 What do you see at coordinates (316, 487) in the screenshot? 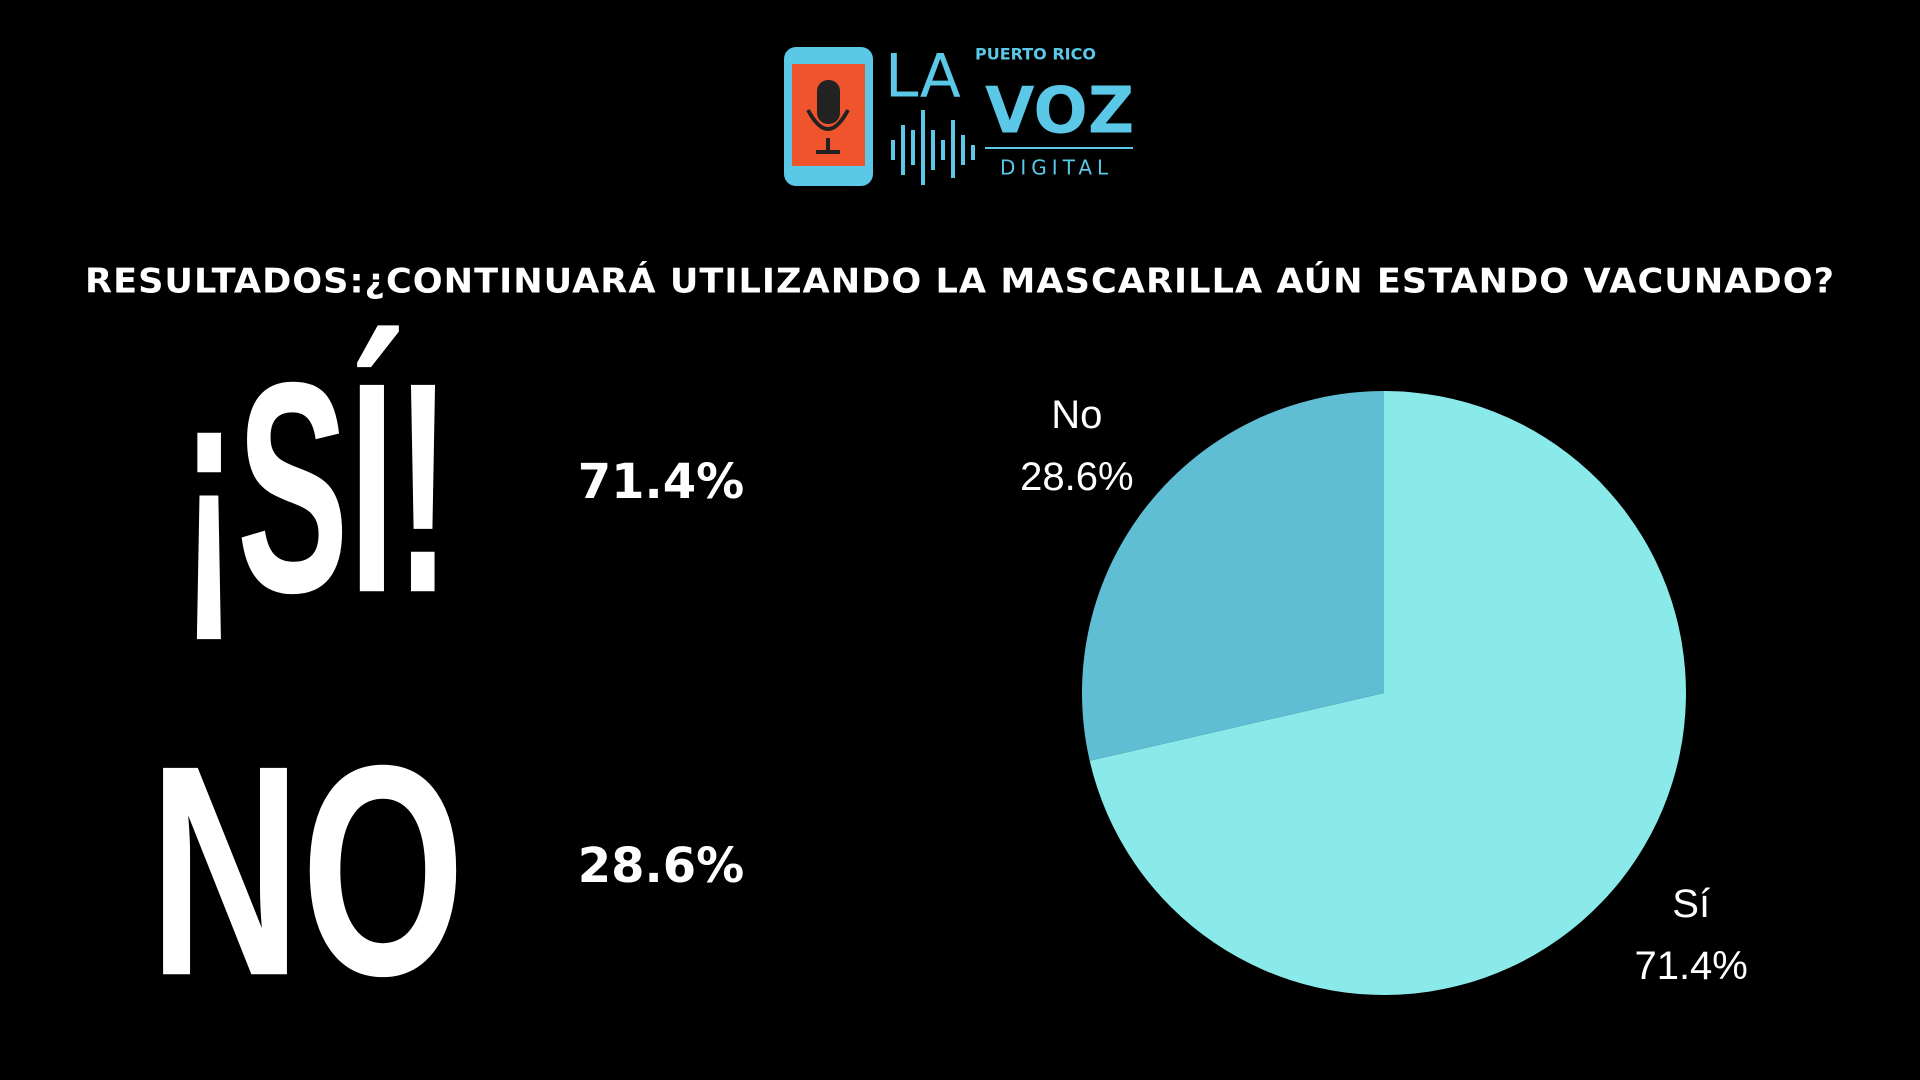
I see `answer-yes: ¡SÍ!` at bounding box center [316, 487].